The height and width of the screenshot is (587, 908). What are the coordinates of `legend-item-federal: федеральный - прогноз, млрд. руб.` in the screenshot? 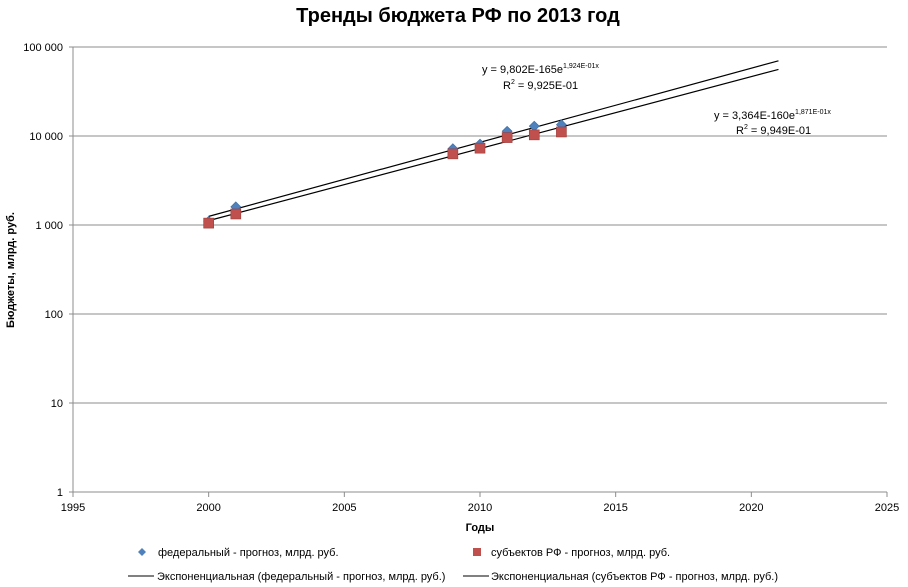 It's located at (238, 553).